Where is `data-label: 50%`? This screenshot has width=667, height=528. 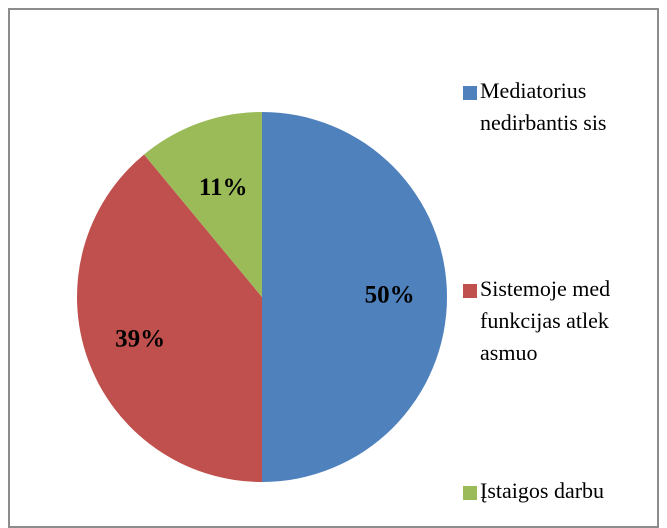
data-label: 50% is located at coordinates (390, 295).